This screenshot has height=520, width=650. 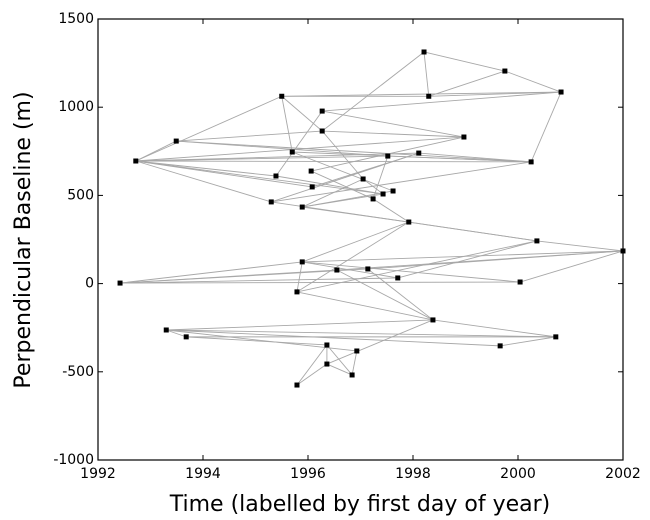 I want to click on x-tick-label: 1994, so click(x=203, y=474).